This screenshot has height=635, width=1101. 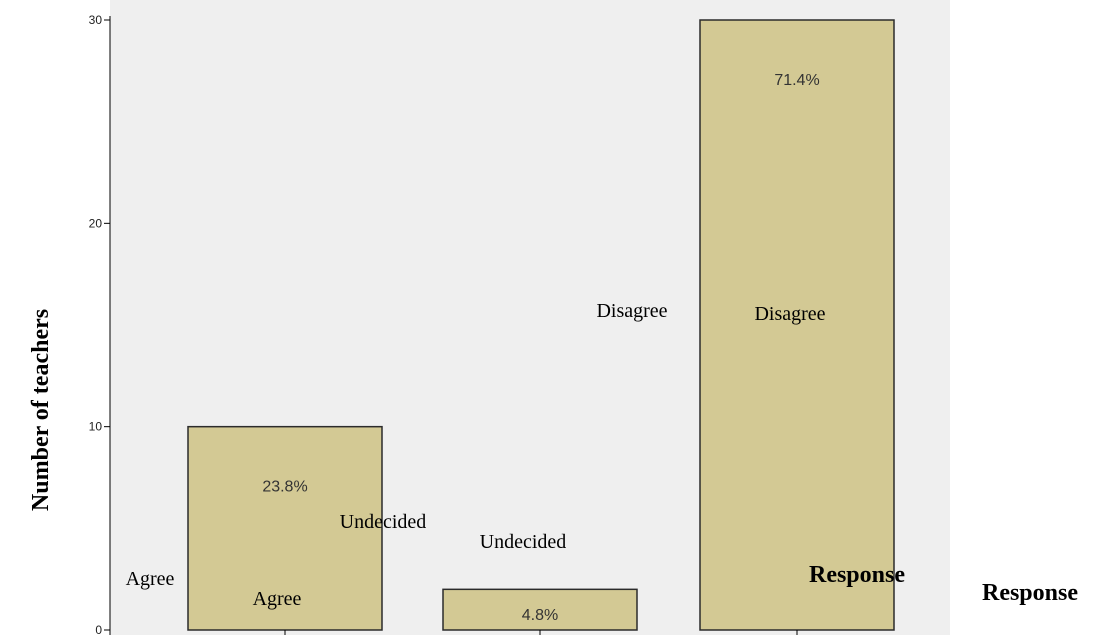 I want to click on percent-label: 23.8%, so click(x=284, y=487).